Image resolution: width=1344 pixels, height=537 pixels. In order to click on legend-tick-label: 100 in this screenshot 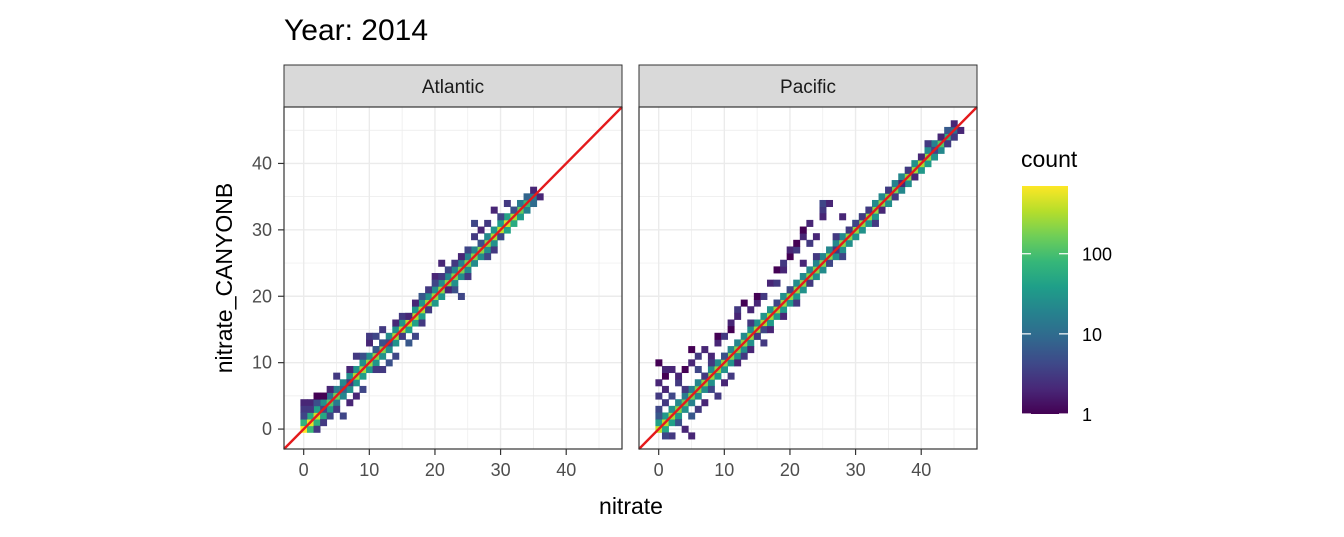, I will do `click(1097, 255)`.